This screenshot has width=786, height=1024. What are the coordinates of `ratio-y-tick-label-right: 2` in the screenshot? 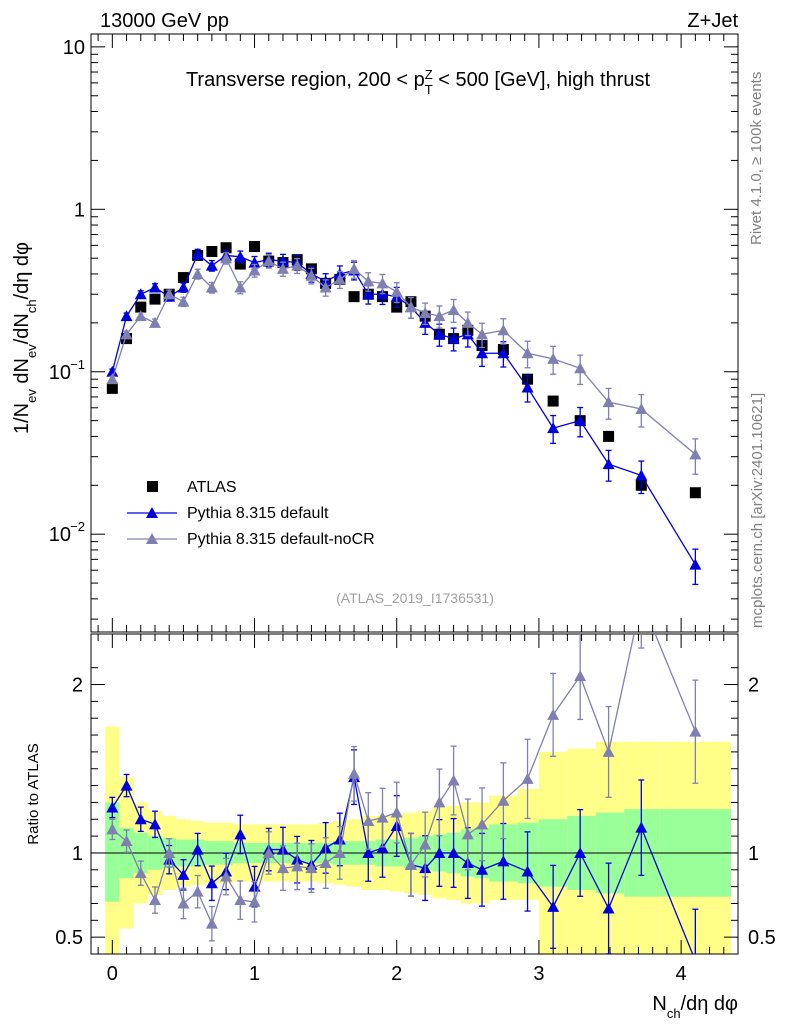 It's located at (753, 686).